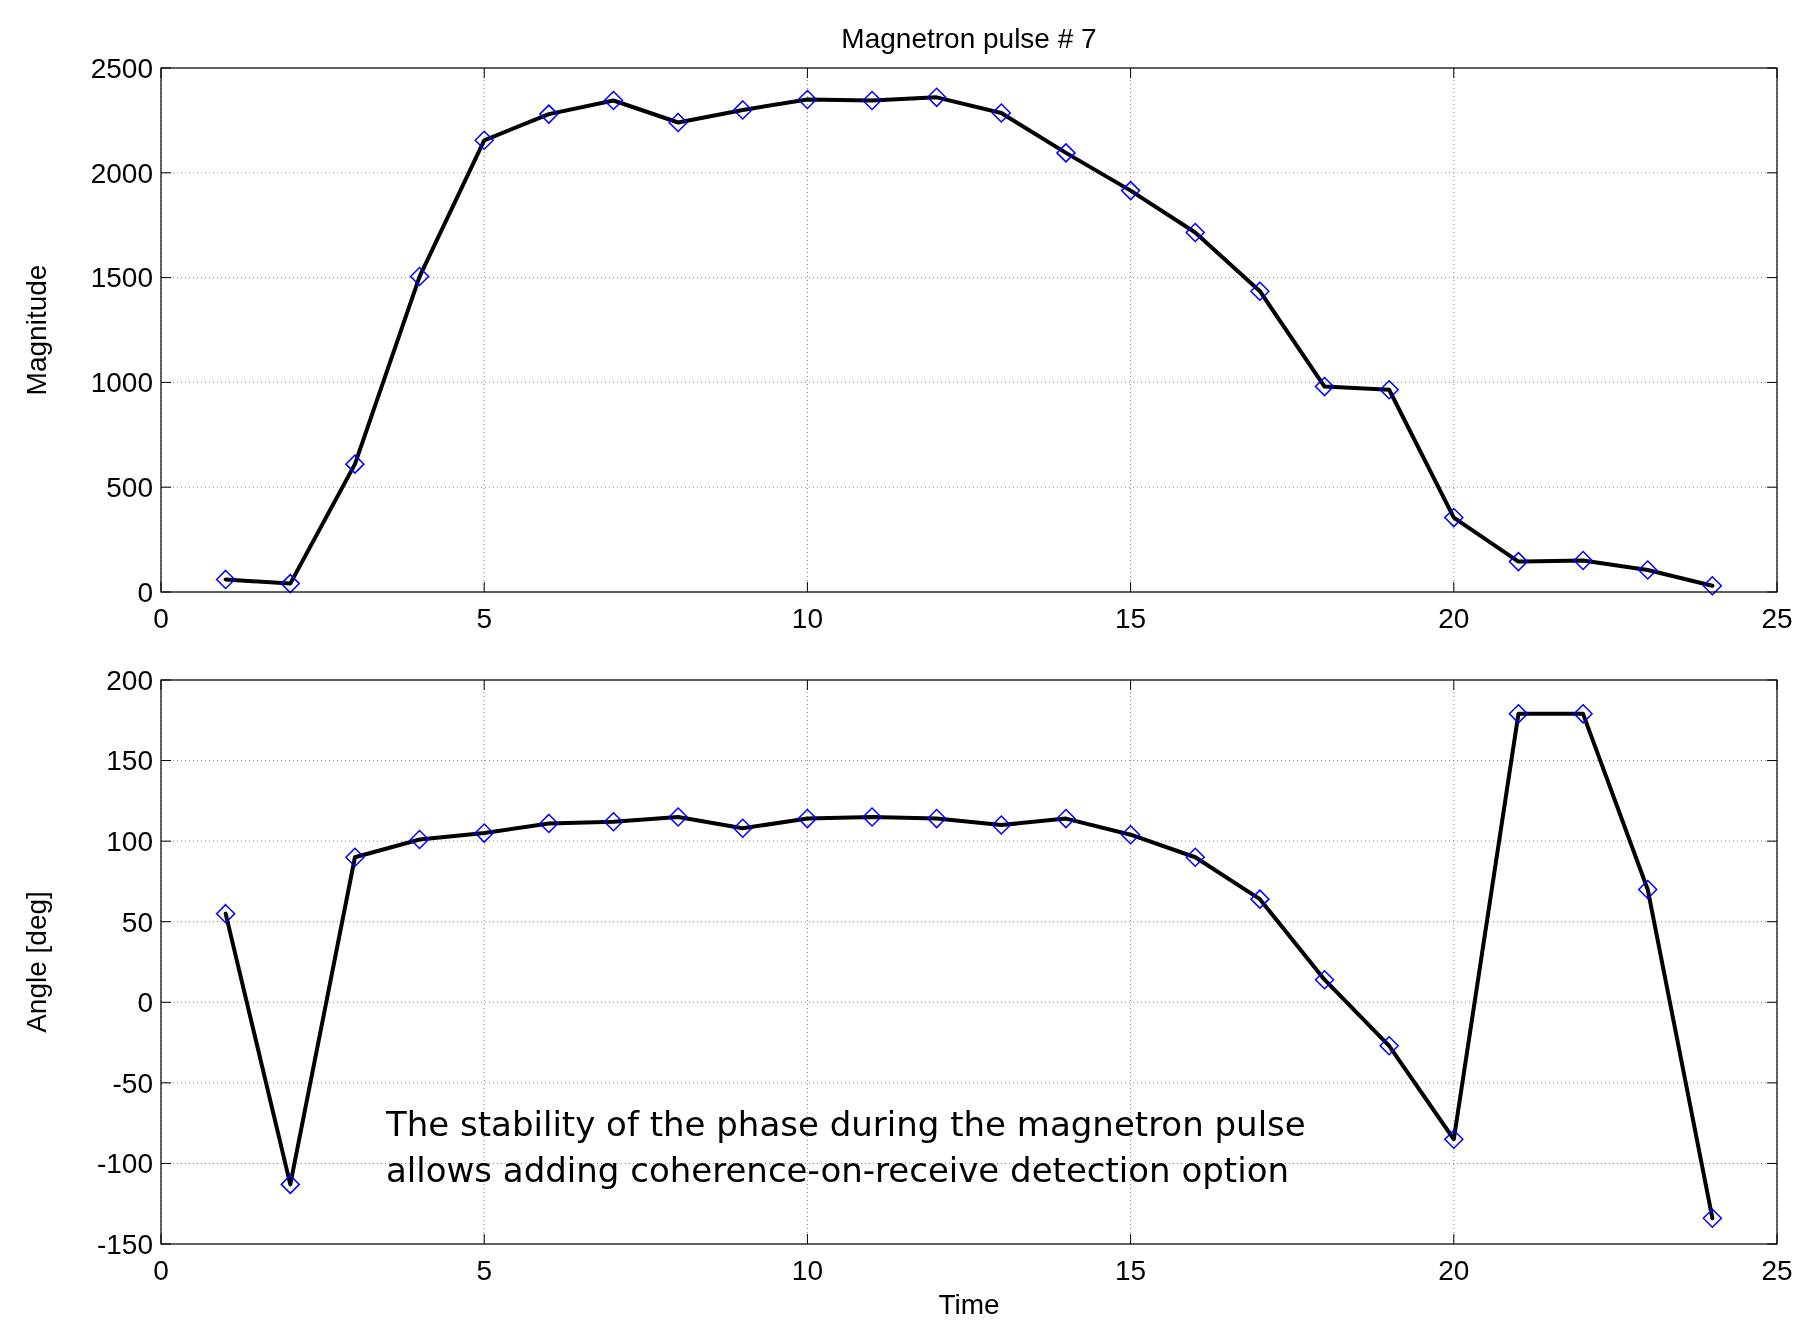 The height and width of the screenshot is (1323, 1806). I want to click on y-tick-label: 200, so click(129, 680).